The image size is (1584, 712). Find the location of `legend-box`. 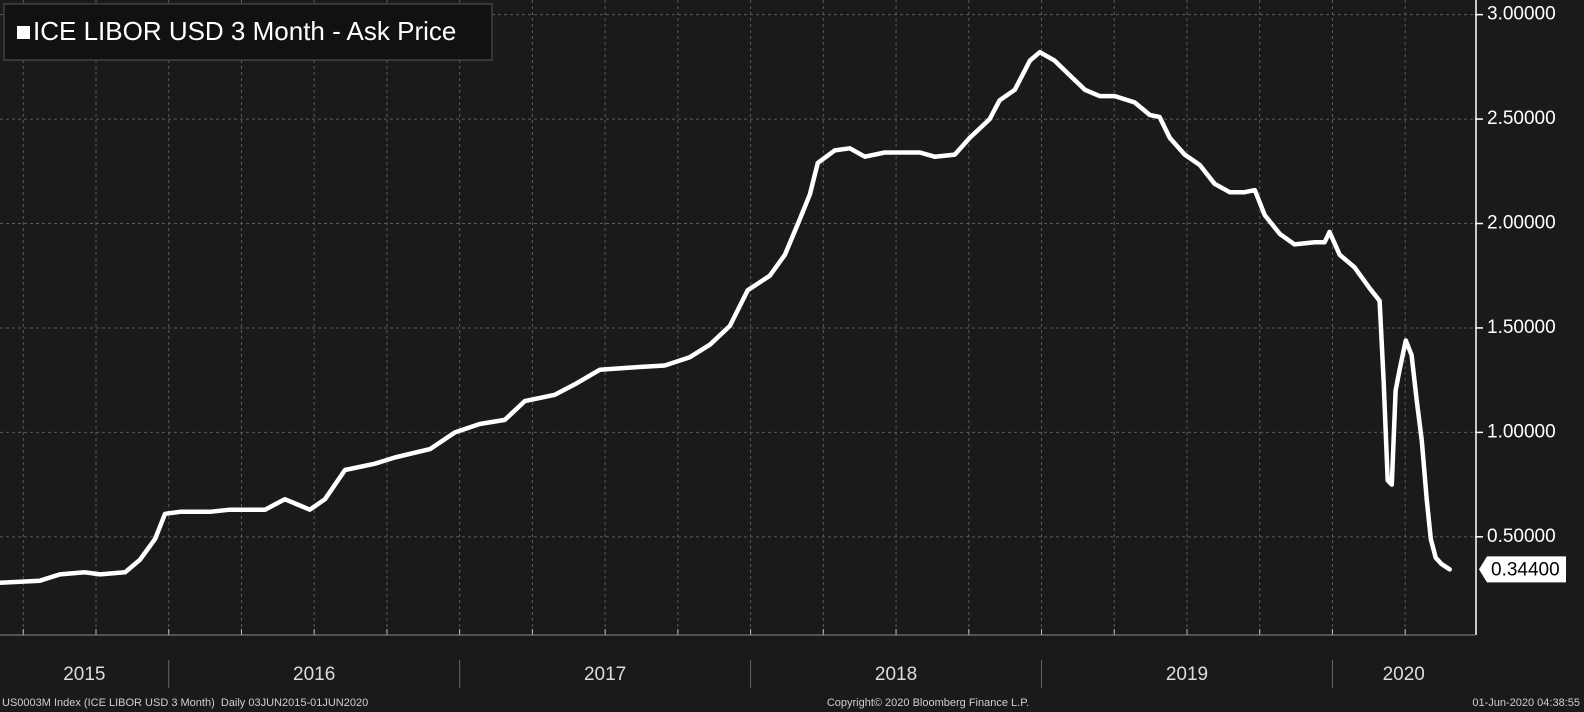

legend-box is located at coordinates (248, 32).